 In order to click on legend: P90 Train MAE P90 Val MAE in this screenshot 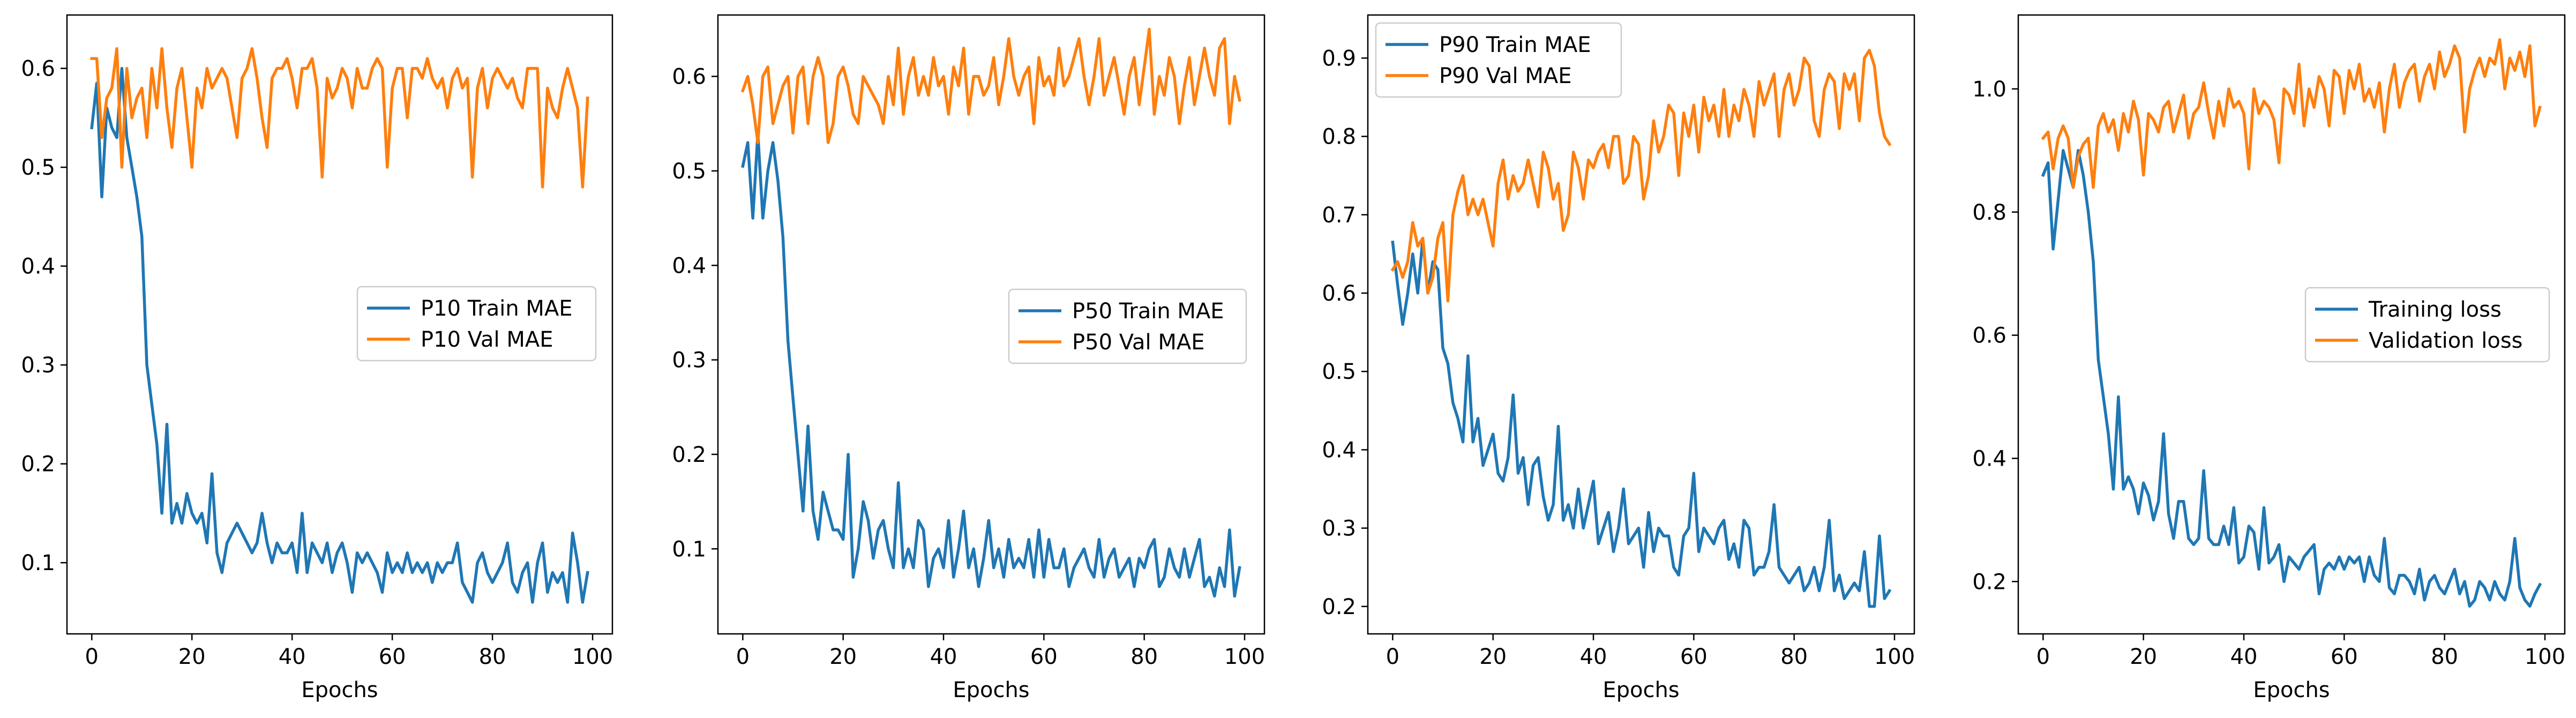, I will do `click(1498, 60)`.